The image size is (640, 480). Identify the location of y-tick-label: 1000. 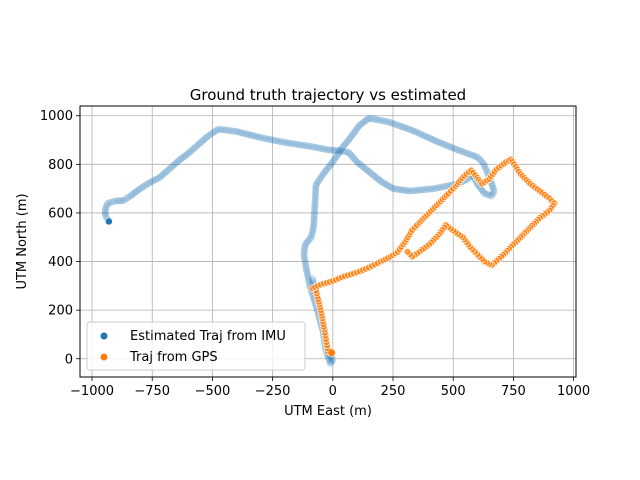
(56, 116).